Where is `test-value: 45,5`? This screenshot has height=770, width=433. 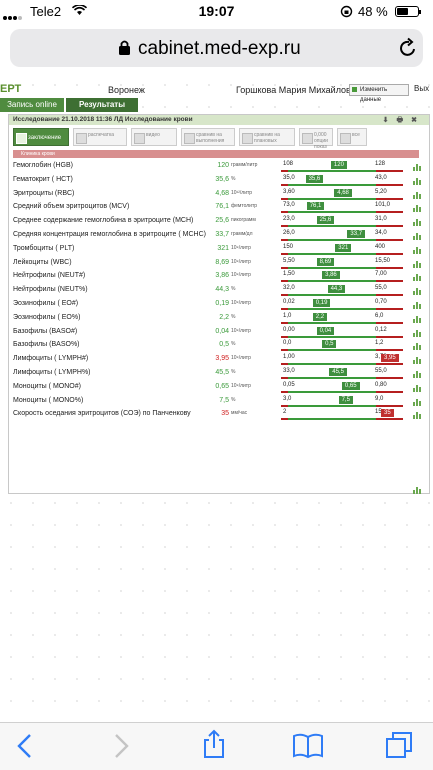 test-value: 45,5 is located at coordinates (222, 372).